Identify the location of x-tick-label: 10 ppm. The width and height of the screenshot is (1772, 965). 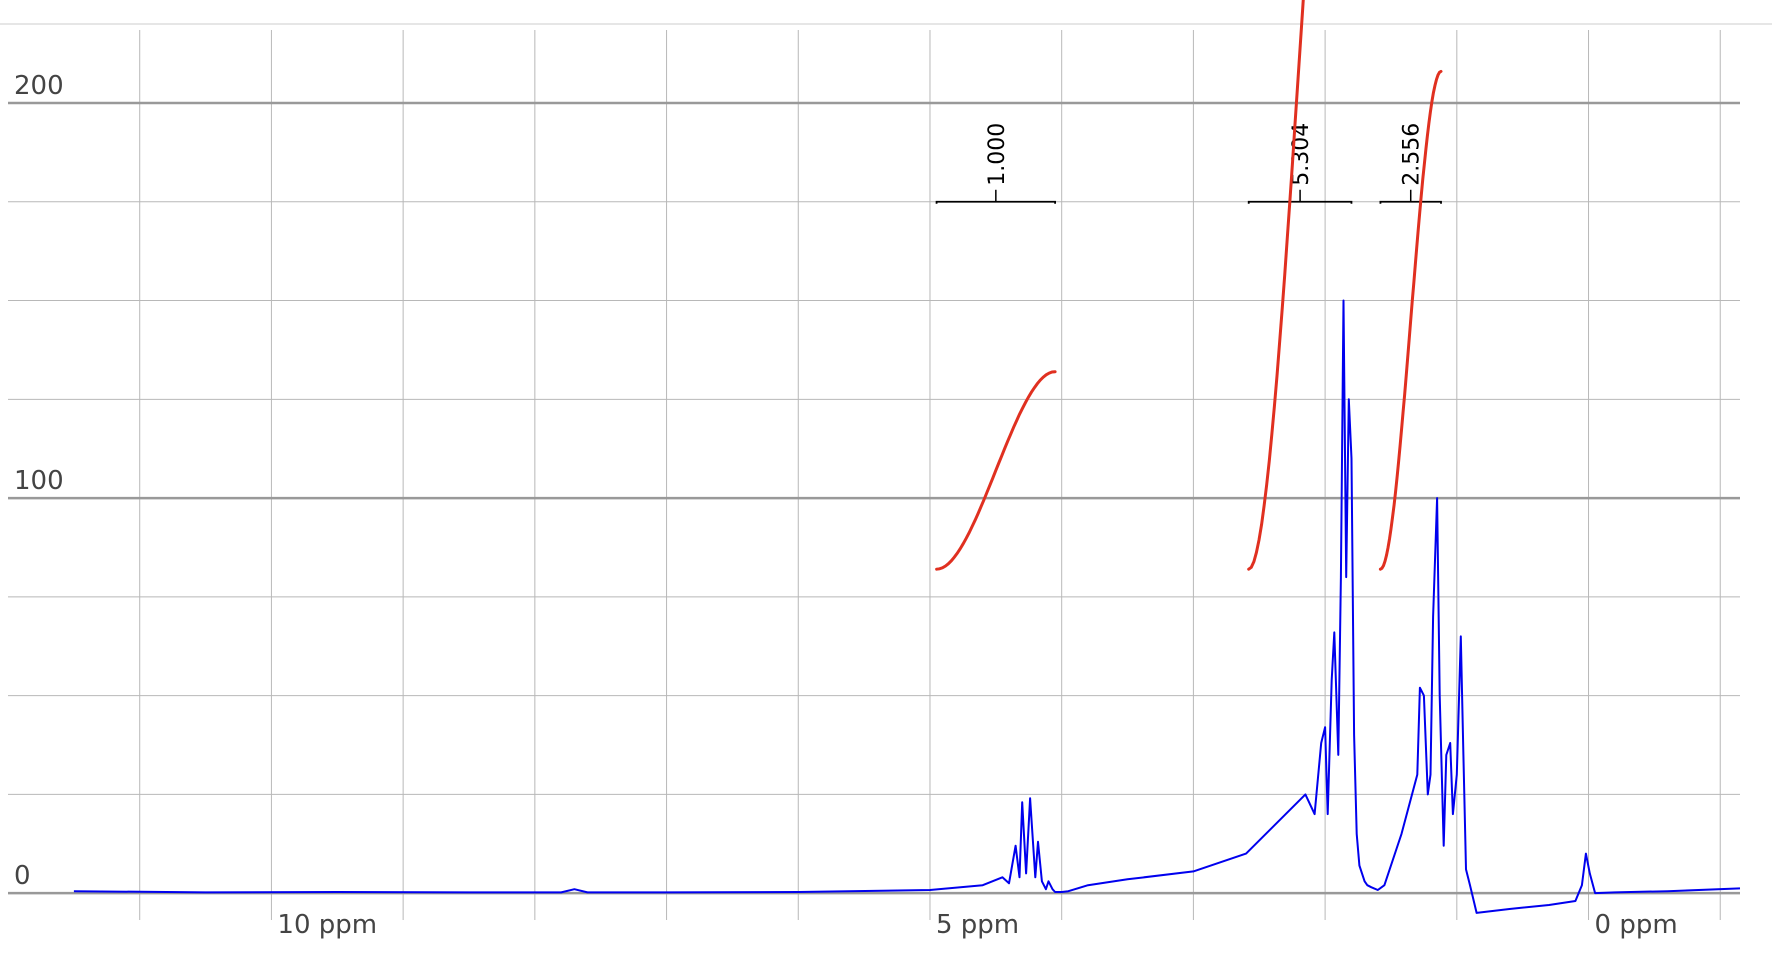
(327, 925).